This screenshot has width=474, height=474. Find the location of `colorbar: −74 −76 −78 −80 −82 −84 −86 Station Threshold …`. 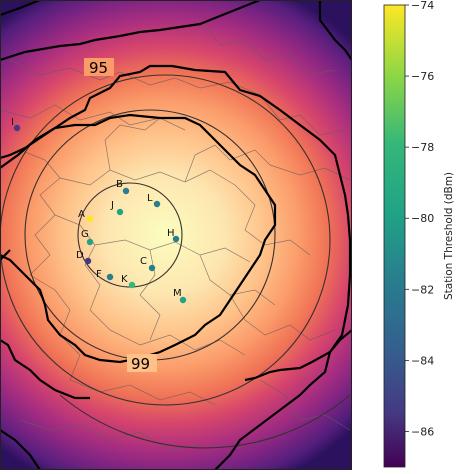

colorbar: −74 −76 −78 −80 −82 −84 −86 Station Threshold … is located at coordinates (419, 234).